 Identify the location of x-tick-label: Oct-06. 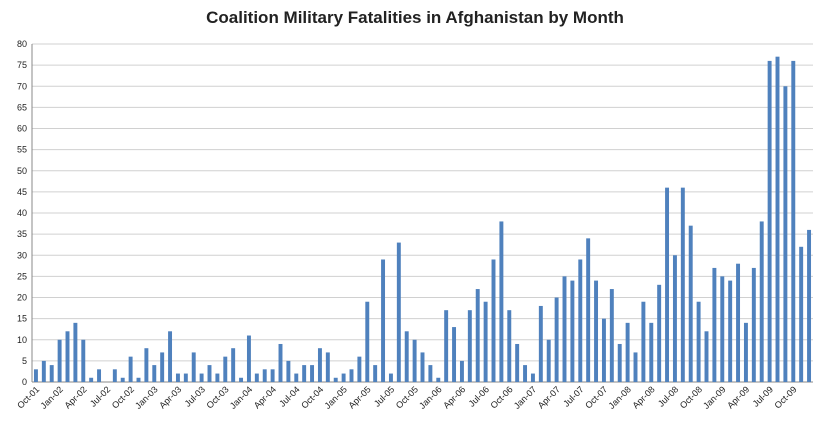
(502, 397).